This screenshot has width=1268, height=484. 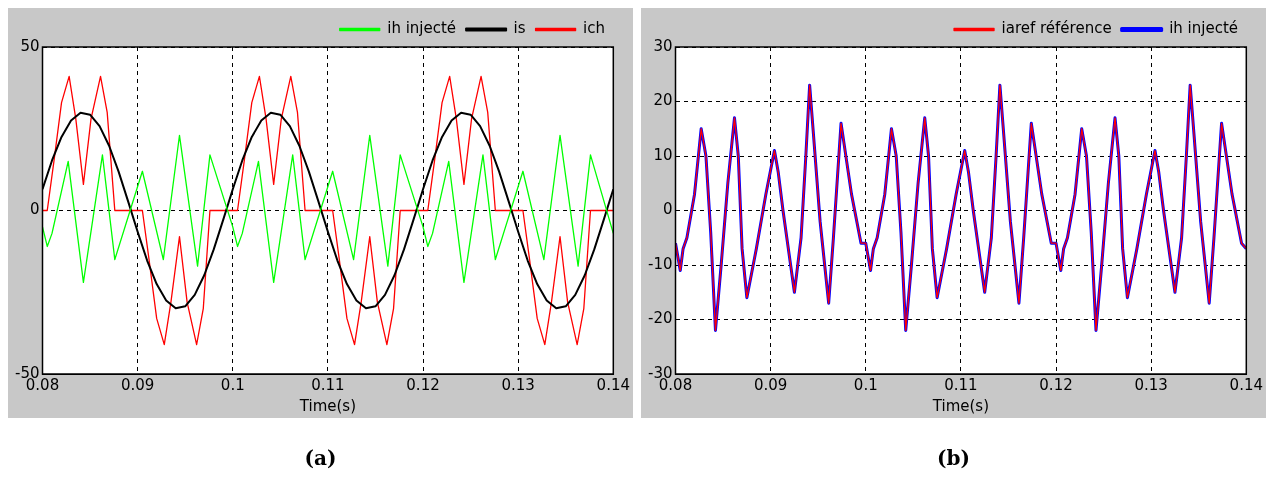 What do you see at coordinates (663, 100) in the screenshot?
I see `y-tick-label: 20` at bounding box center [663, 100].